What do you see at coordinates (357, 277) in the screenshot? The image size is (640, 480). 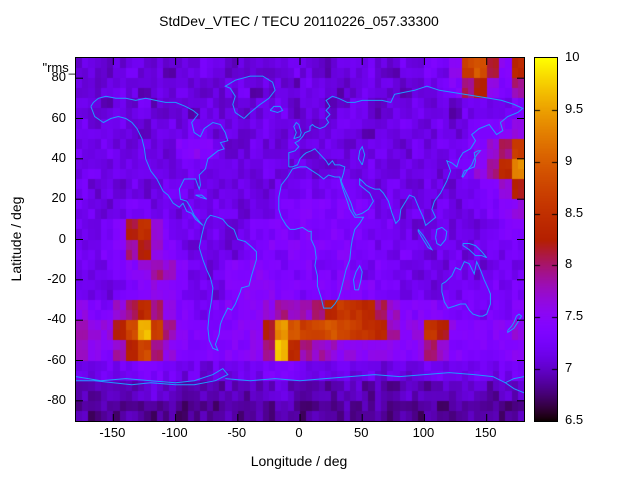 I see `coastline-madagascar` at bounding box center [357, 277].